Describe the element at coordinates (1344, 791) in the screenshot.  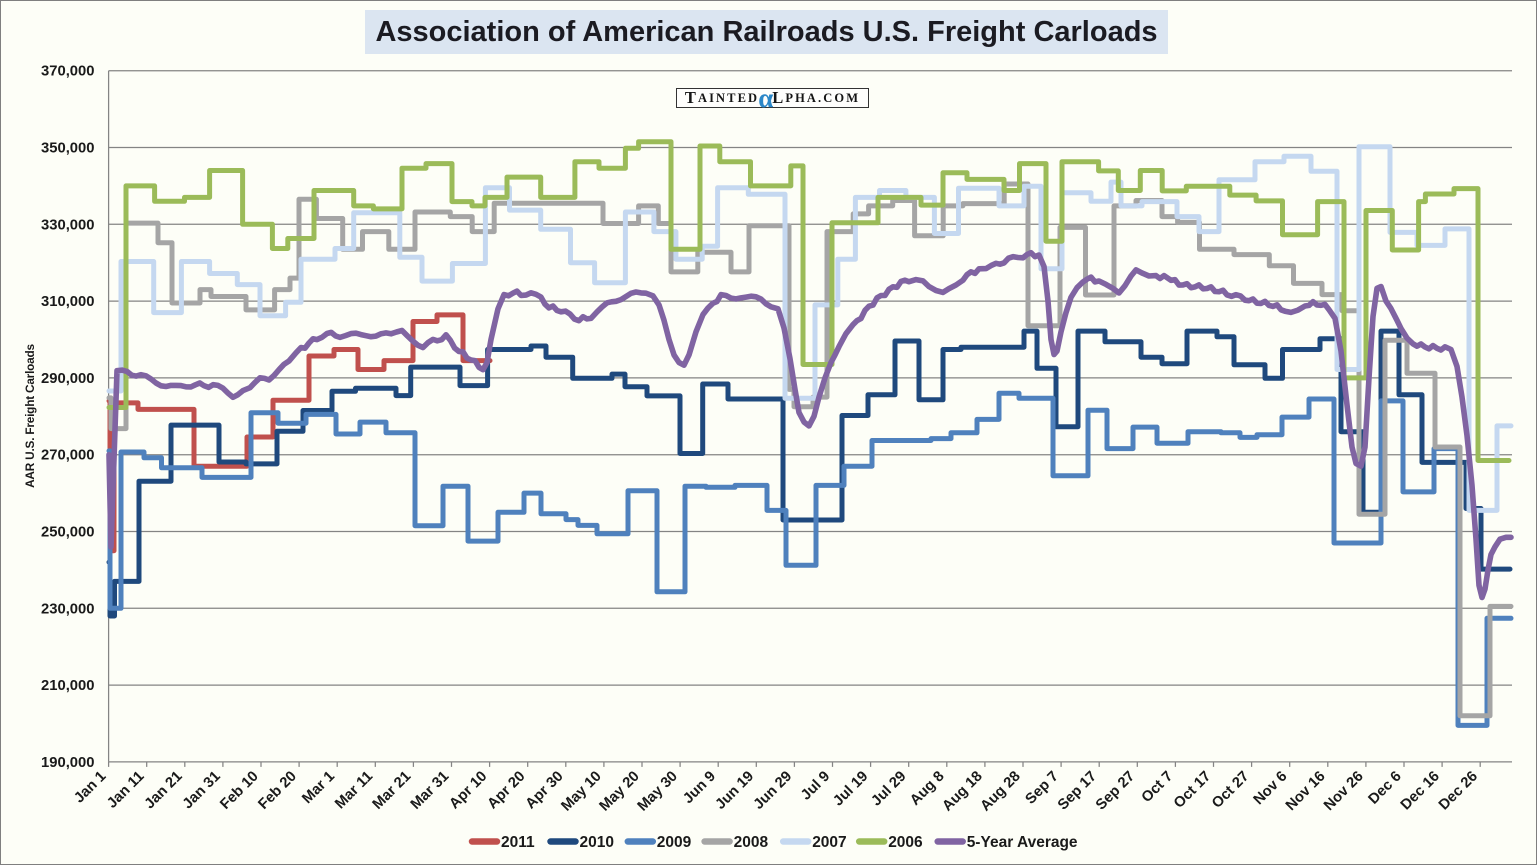
I see `svg-text: Nov 26` at that location.